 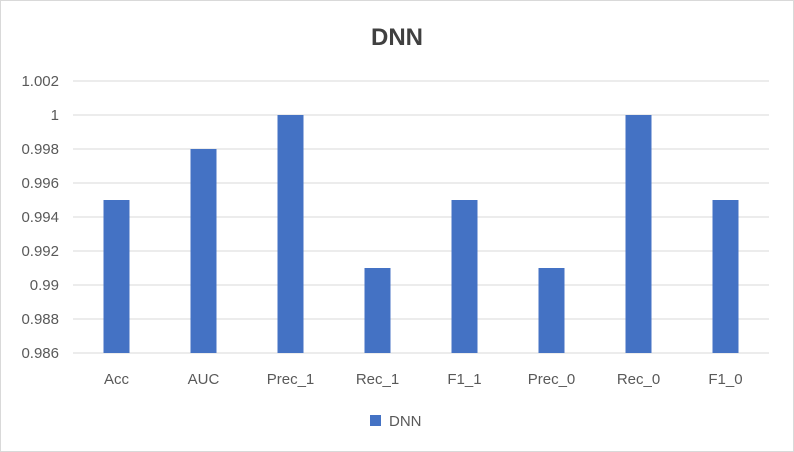 I want to click on y-tick-label: 0.992, so click(x=40, y=251).